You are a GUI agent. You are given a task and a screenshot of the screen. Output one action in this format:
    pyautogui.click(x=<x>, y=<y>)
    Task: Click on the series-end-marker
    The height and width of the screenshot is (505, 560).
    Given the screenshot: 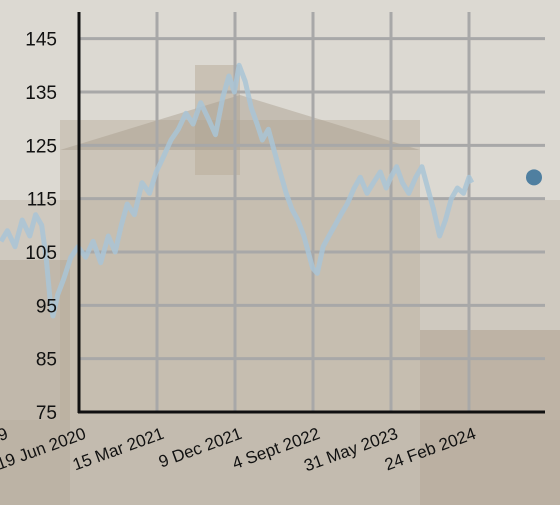 What is the action you would take?
    pyautogui.click(x=534, y=177)
    